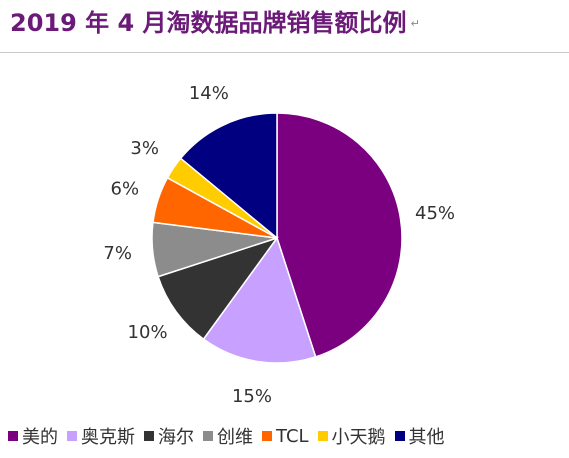  Describe the element at coordinates (40, 437) in the screenshot. I see `legend-label-0: 美的` at that location.